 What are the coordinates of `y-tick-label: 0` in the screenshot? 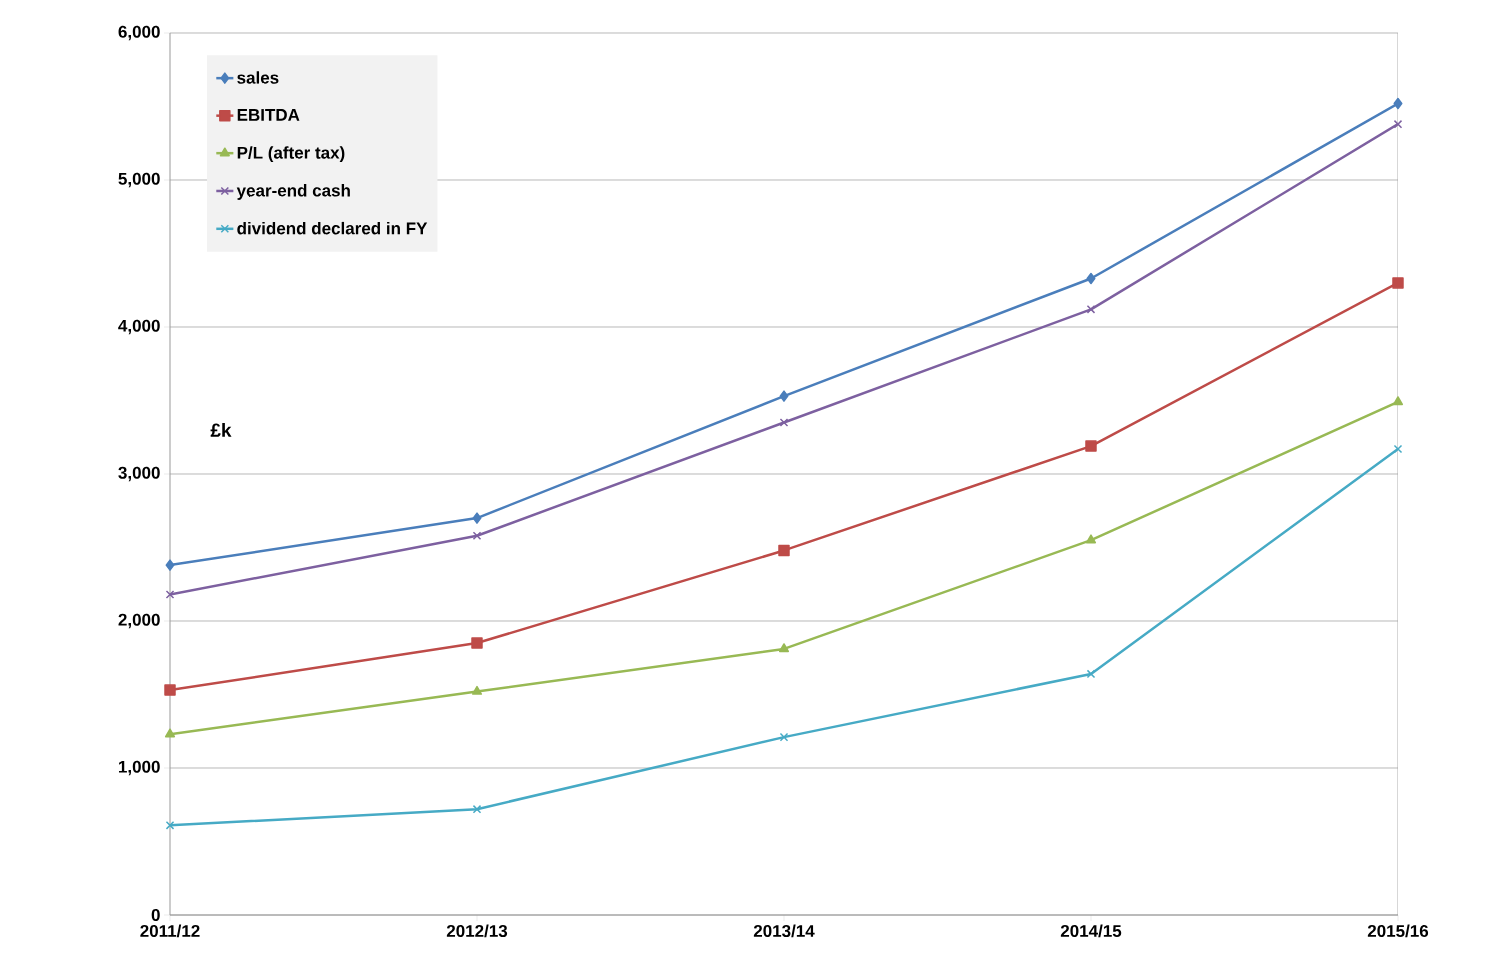 It's located at (155, 915).